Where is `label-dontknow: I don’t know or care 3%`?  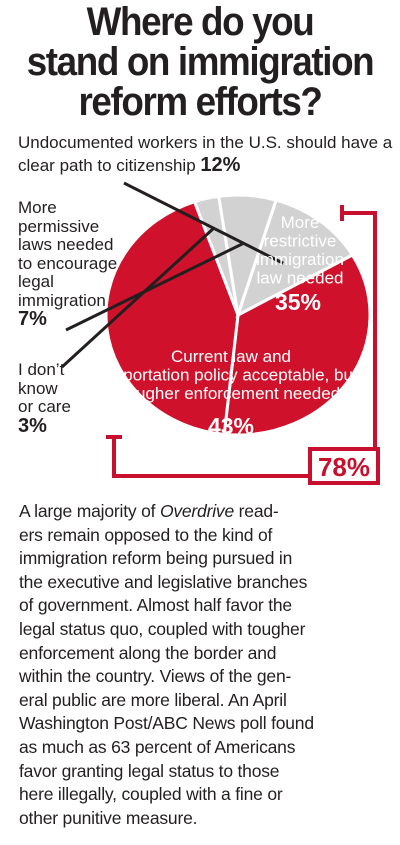
label-dontknow: I don’t know or care 3% is located at coordinates (44, 398).